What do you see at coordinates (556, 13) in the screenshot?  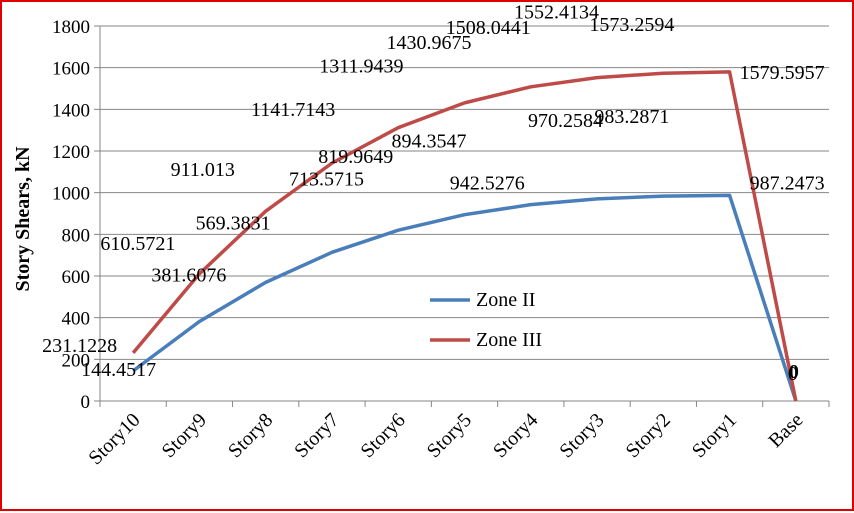 I see `data-label: 1552.4134` at bounding box center [556, 13].